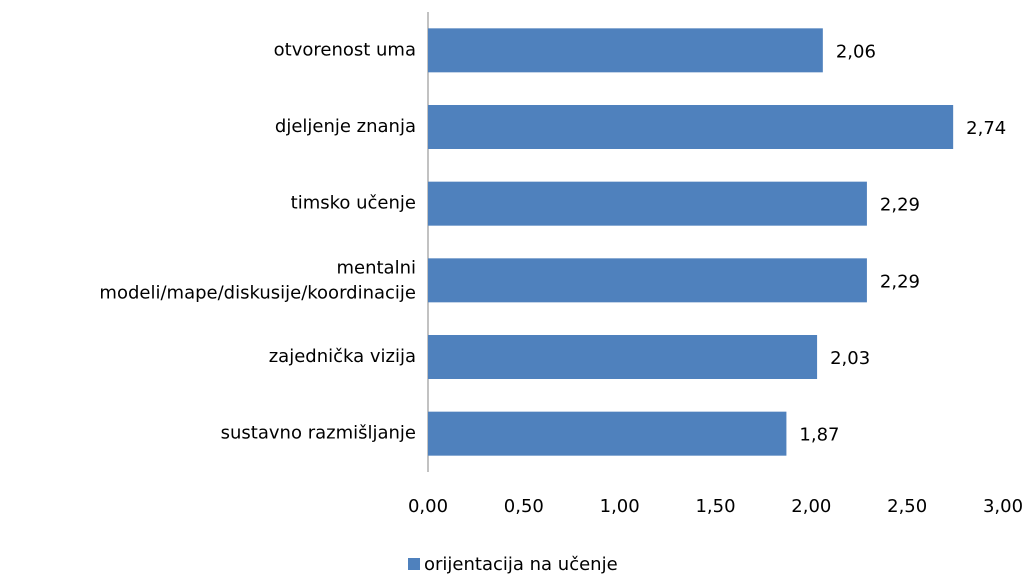 The image size is (1027, 576). I want to click on y-tick-label: zajednička vizija, so click(342, 356).